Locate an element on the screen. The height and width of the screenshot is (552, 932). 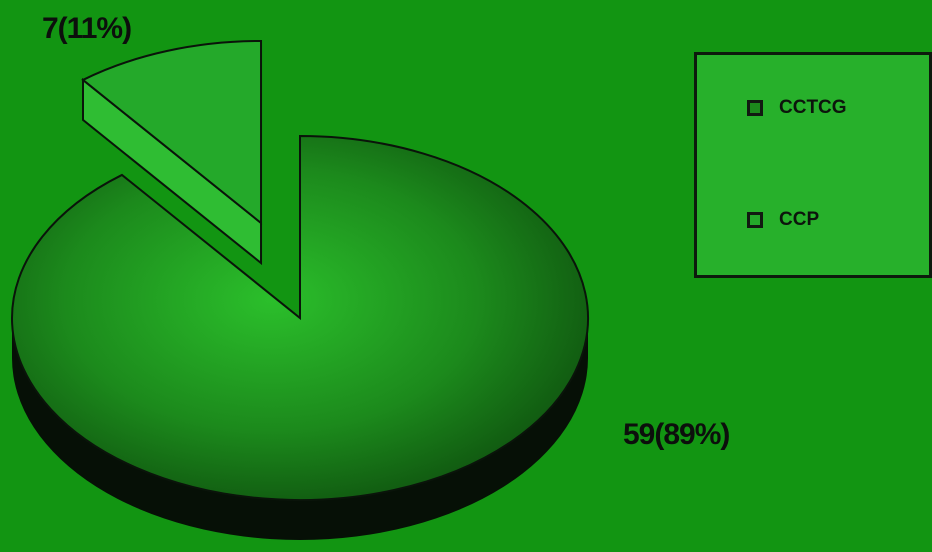
legend: CCTCG CCP is located at coordinates (813, 165).